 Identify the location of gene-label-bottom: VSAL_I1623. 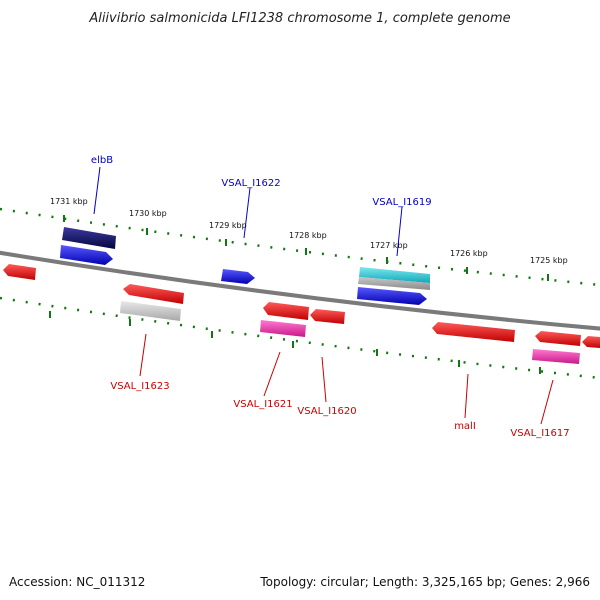
(139, 386).